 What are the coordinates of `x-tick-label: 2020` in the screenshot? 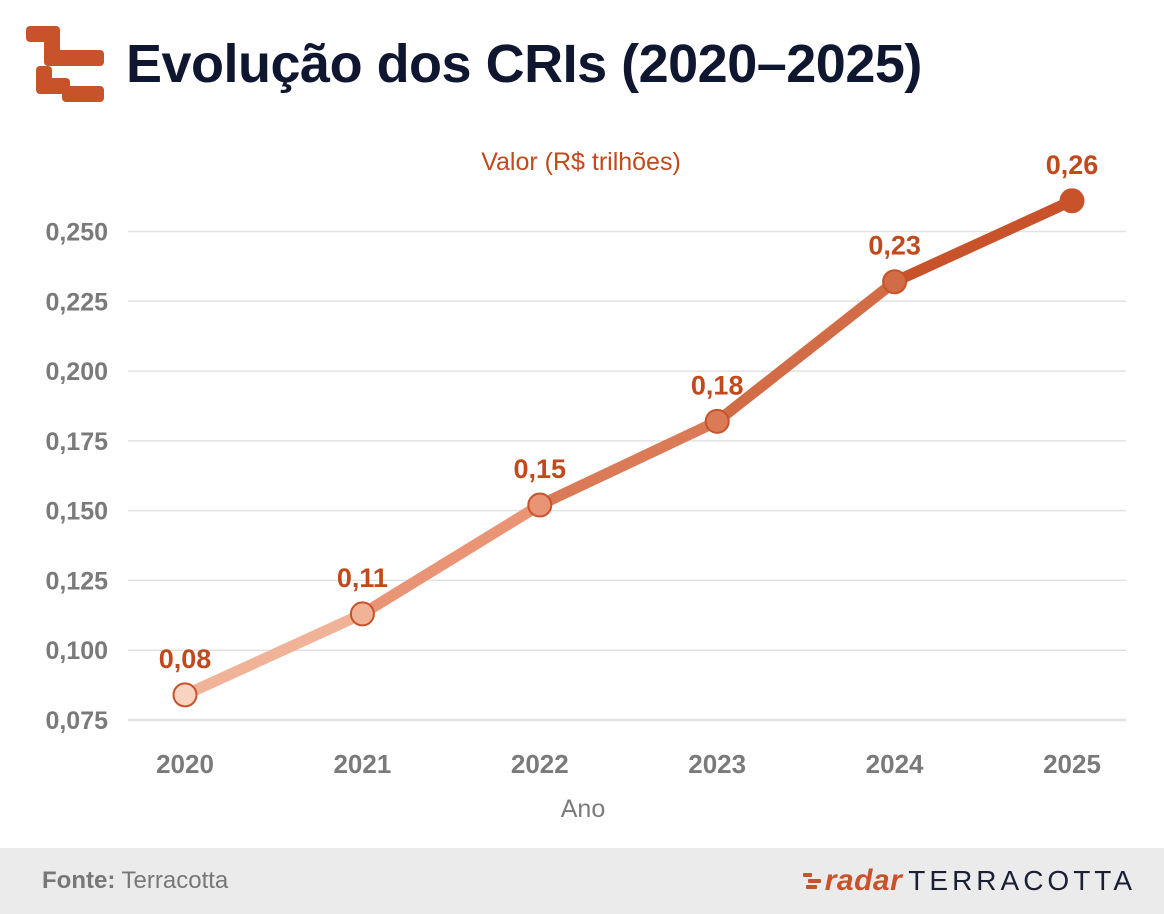 It's located at (185, 764).